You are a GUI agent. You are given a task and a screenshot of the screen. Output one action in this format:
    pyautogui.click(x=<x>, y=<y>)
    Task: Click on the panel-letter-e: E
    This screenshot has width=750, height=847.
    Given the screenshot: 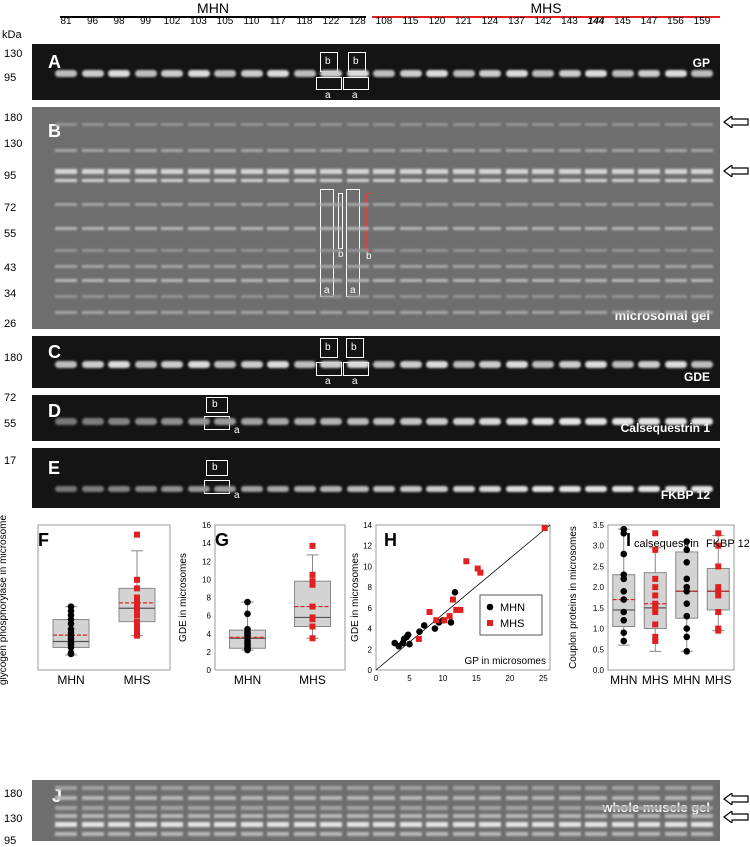 What is the action you would take?
    pyautogui.click(x=54, y=468)
    